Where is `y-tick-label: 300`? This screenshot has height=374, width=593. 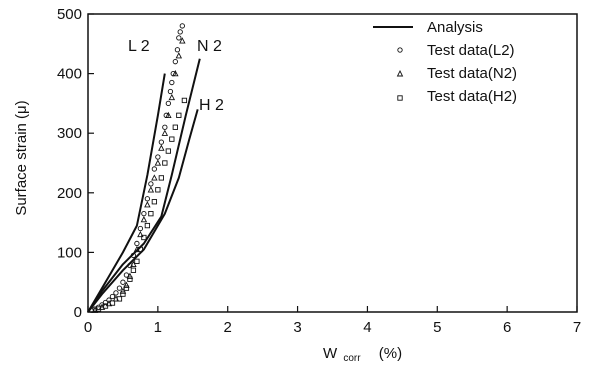
y-tick-label: 300 is located at coordinates (69, 133).